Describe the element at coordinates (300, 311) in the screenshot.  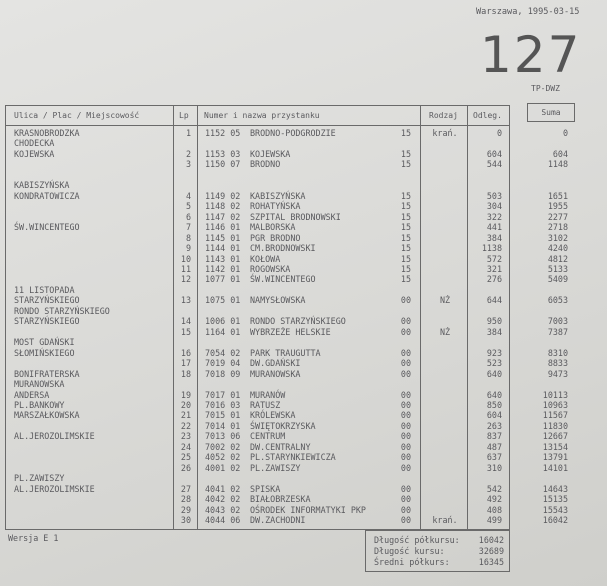
I see `table-row: RONDO STARZYŃSKIEGO` at that location.